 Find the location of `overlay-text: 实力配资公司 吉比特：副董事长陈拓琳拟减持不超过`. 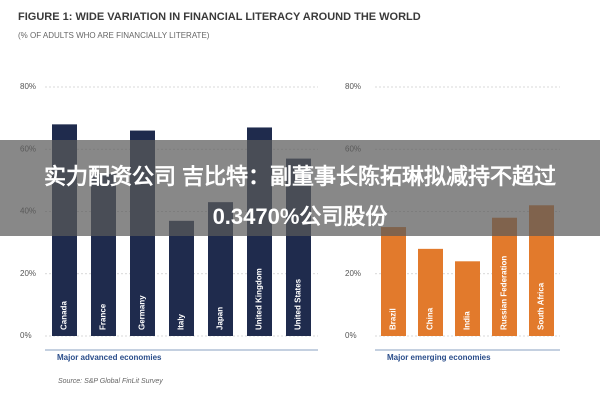

overlay-text: 实力配资公司 吉比特：副董事长陈拓琳拟减持不超过 is located at coordinates (300, 176).